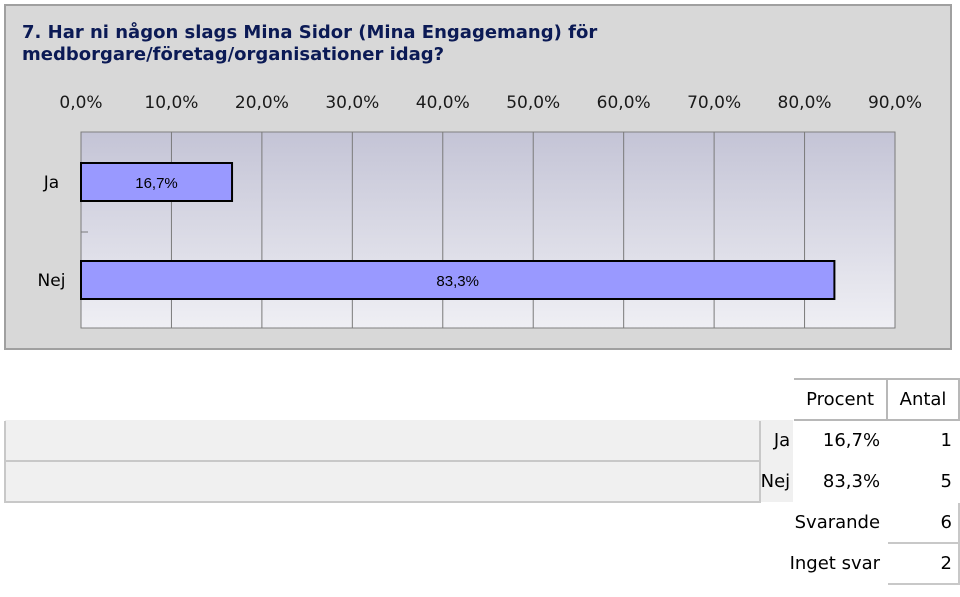 The image size is (960, 597). What do you see at coordinates (352, 103) in the screenshot?
I see `x-tick-label: 30,0%` at bounding box center [352, 103].